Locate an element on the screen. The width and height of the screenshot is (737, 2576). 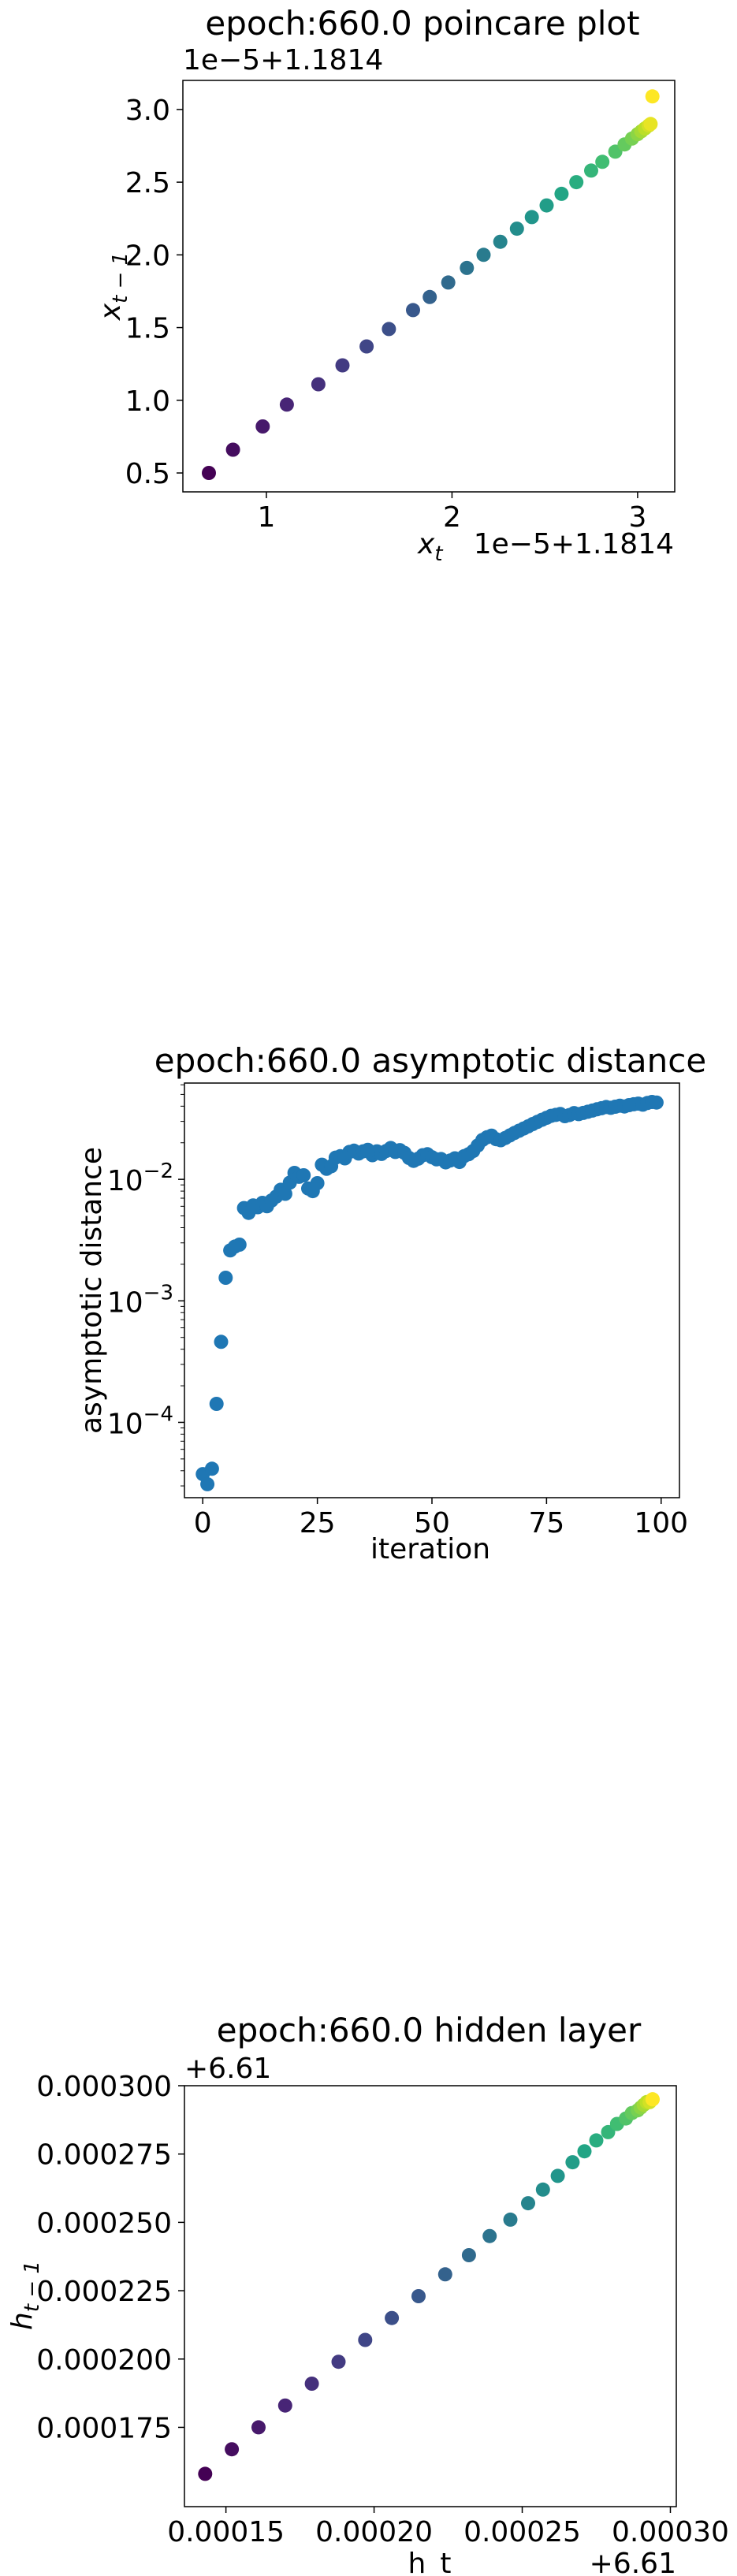
y-tick-label: 3.0 is located at coordinates (147, 111).